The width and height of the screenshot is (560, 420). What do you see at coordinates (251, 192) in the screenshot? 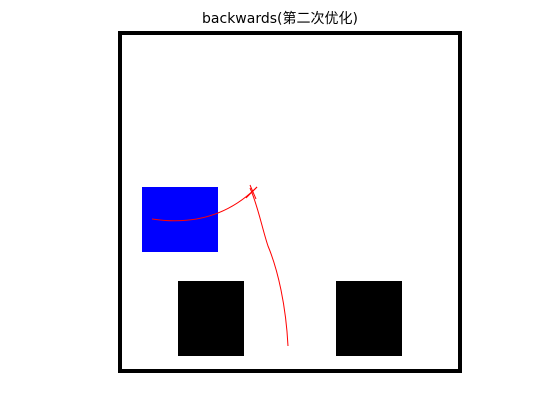
I see `trajectory-cusp-mark` at bounding box center [251, 192].